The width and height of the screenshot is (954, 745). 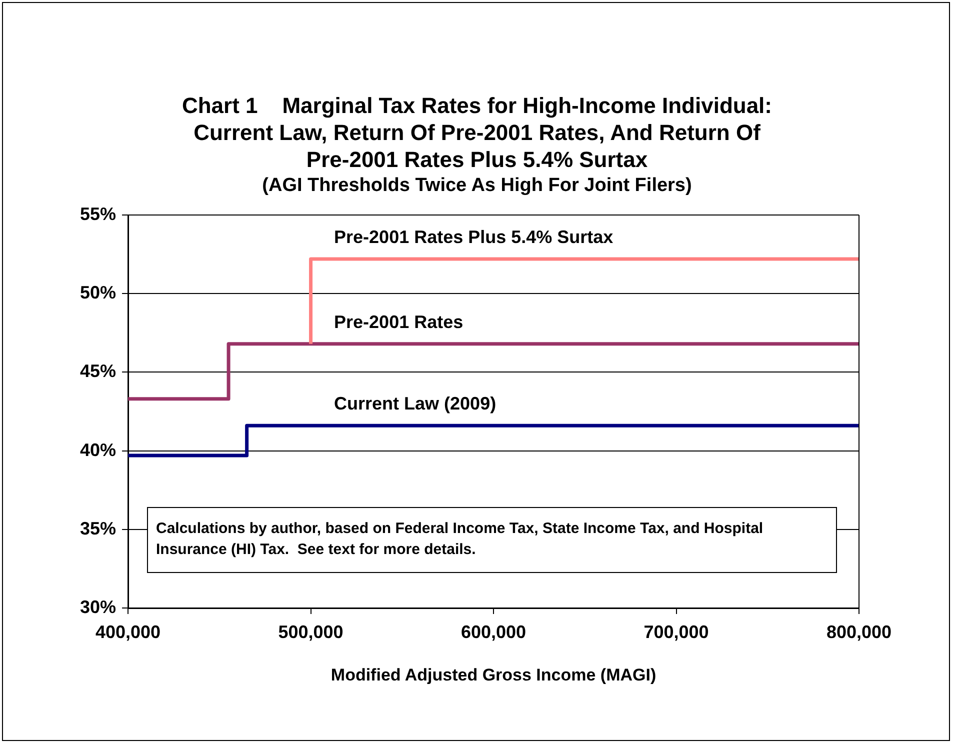 I want to click on x-tick-label: 800,000, so click(x=859, y=632).